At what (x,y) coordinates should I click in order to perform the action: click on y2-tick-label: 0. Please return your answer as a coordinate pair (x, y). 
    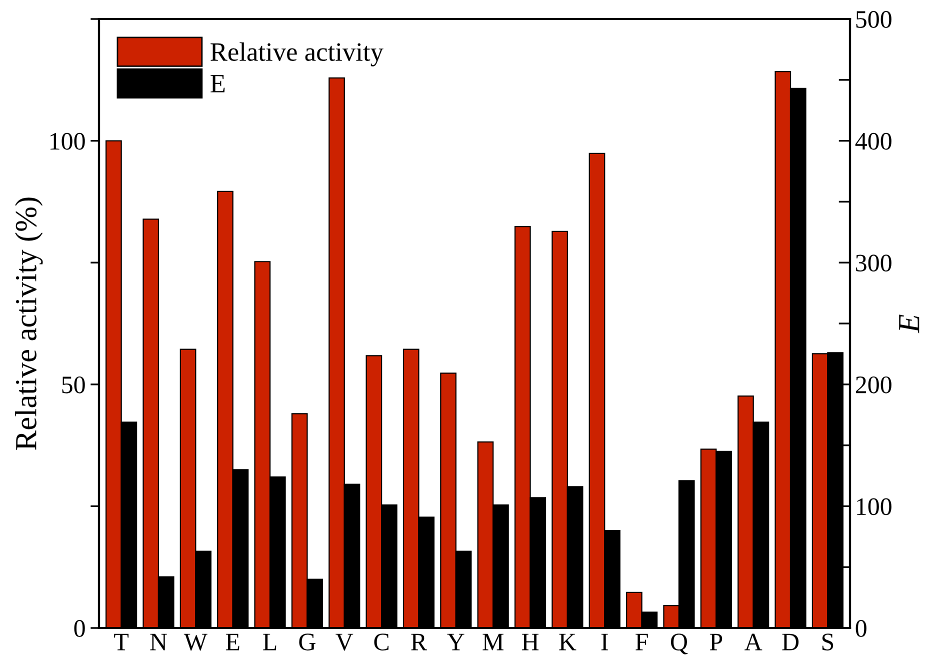
    Looking at the image, I should click on (861, 628).